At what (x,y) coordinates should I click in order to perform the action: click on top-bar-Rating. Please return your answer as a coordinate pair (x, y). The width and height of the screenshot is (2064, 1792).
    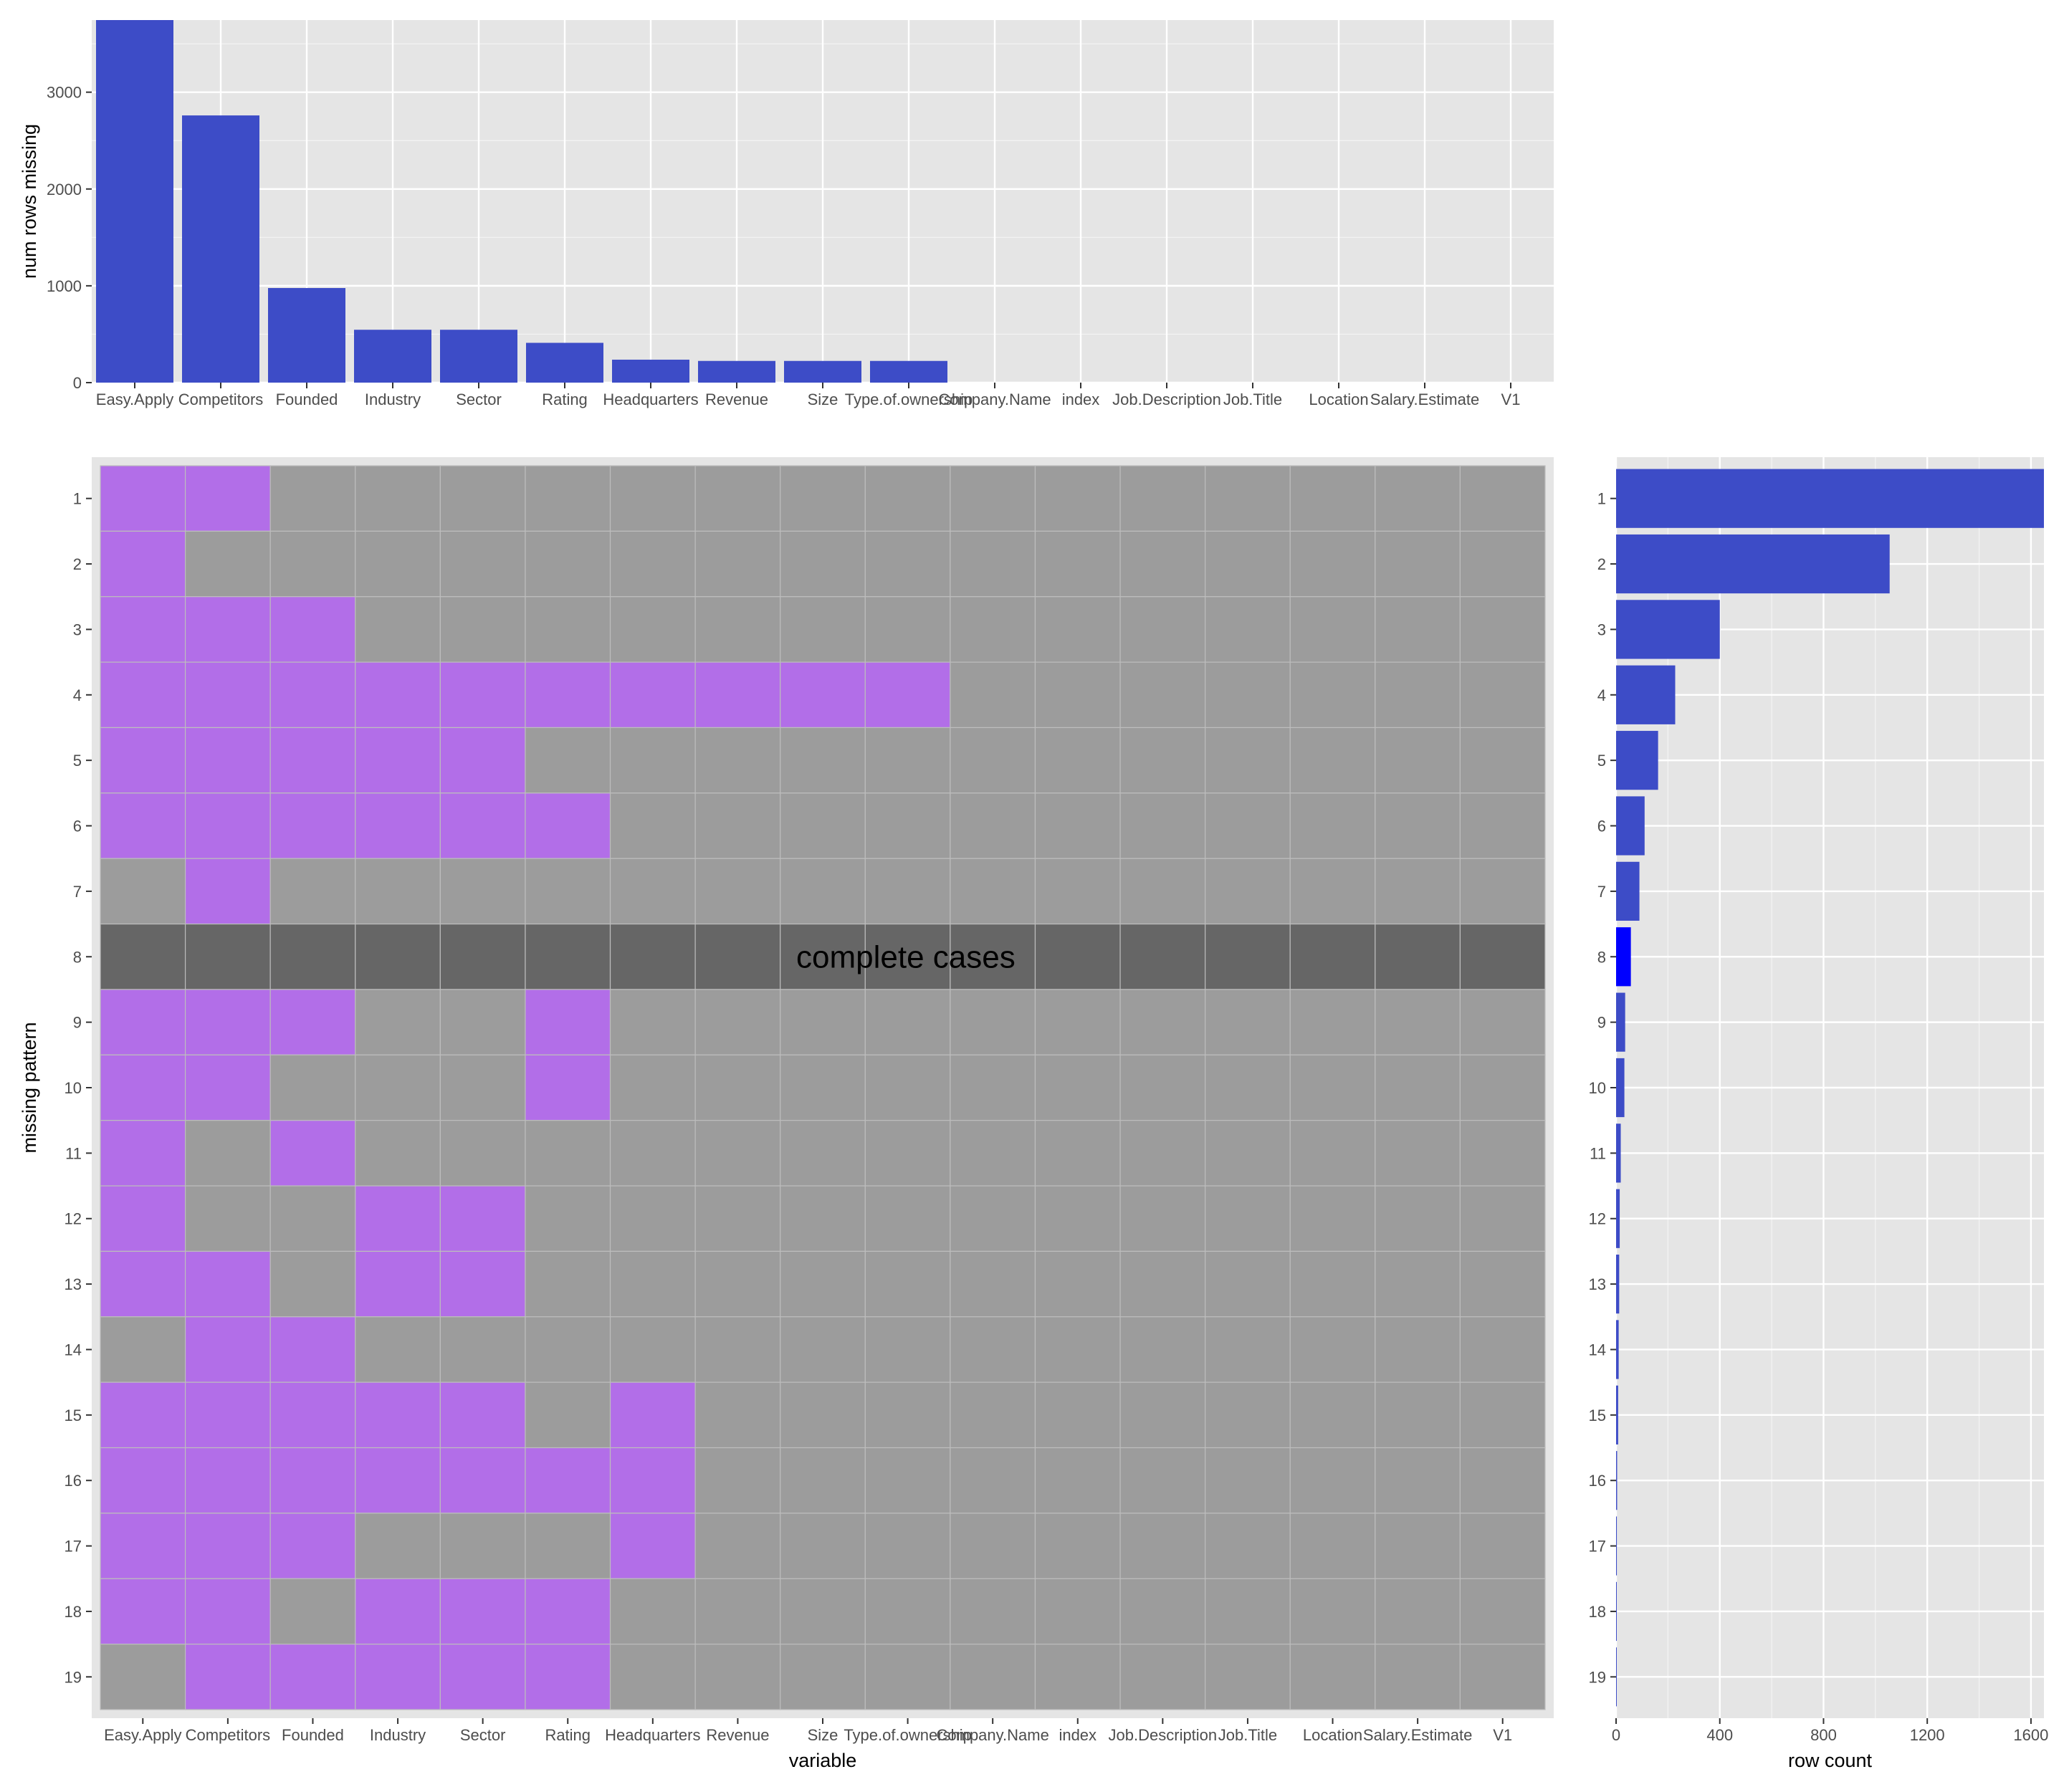
    Looking at the image, I should click on (565, 362).